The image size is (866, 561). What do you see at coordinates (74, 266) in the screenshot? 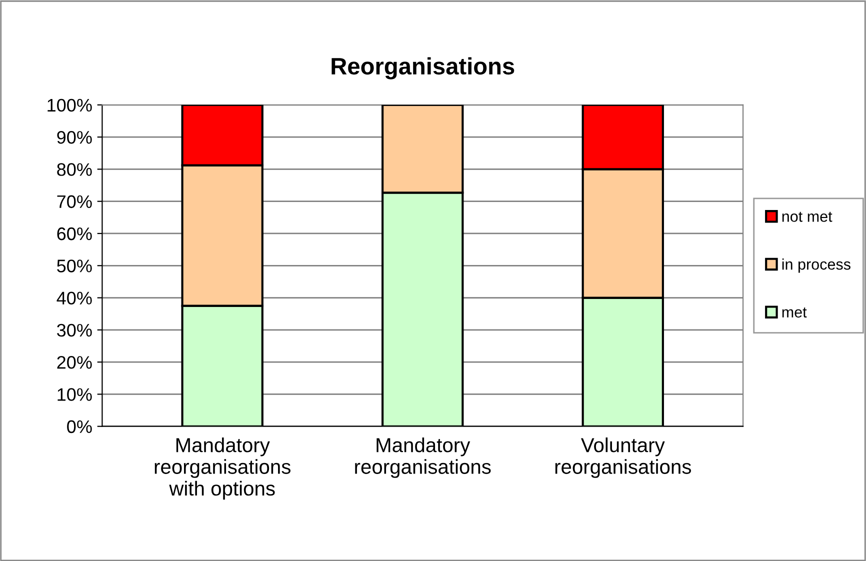
I see `y-tick-label: 50%` at bounding box center [74, 266].